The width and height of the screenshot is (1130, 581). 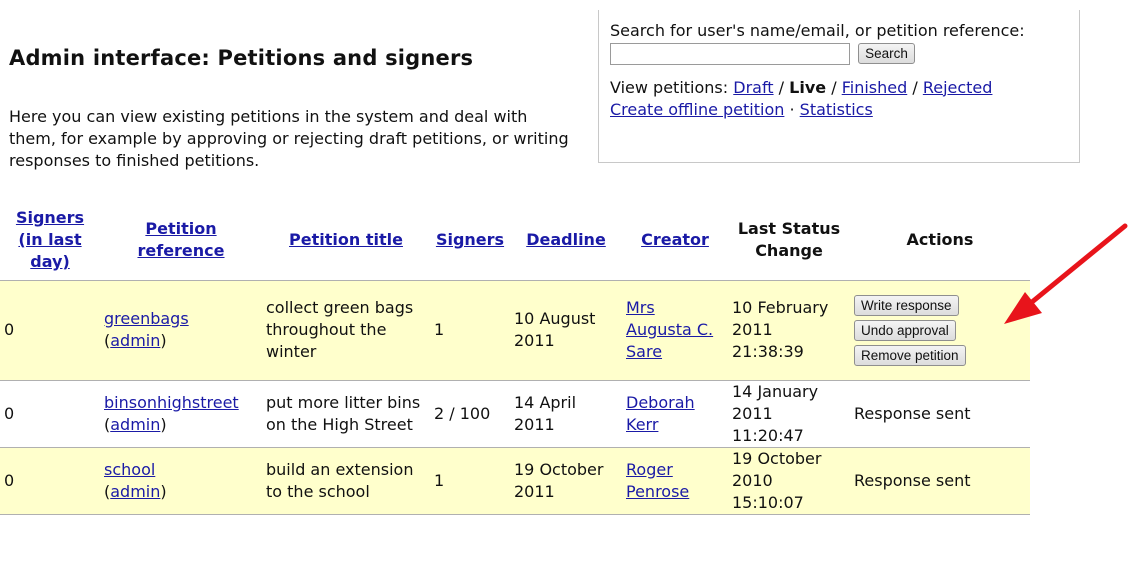 What do you see at coordinates (957, 87) in the screenshot?
I see `view-rejected-link: Rejected` at bounding box center [957, 87].